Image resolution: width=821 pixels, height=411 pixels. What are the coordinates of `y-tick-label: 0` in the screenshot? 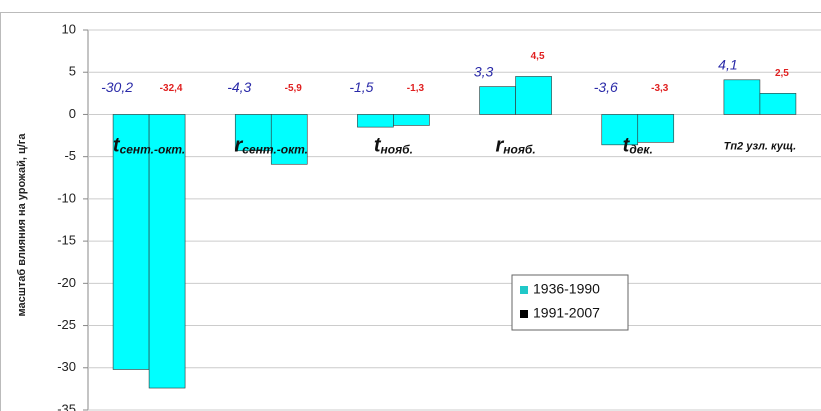 It's located at (72, 113).